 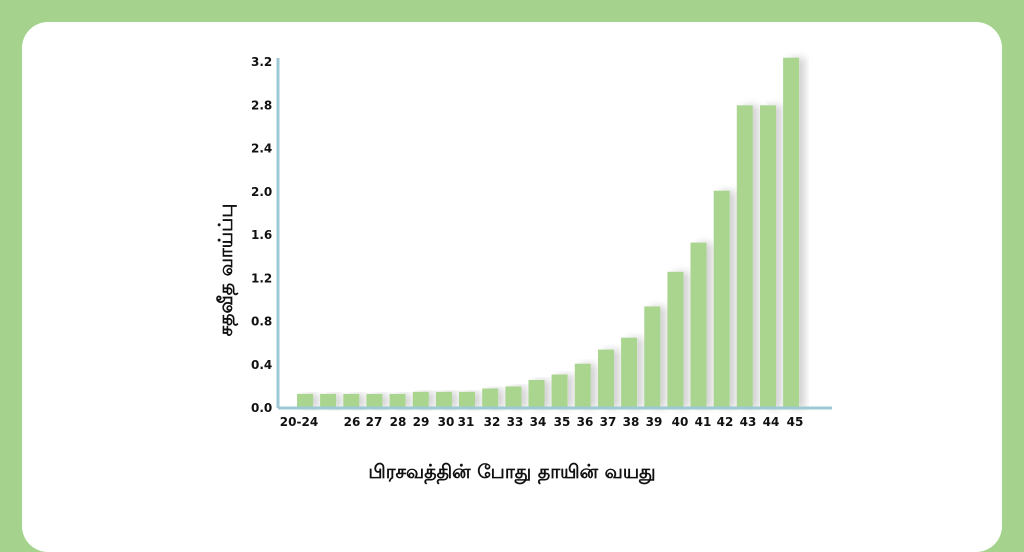 What do you see at coordinates (562, 422) in the screenshot?
I see `x-tick-label: 35` at bounding box center [562, 422].